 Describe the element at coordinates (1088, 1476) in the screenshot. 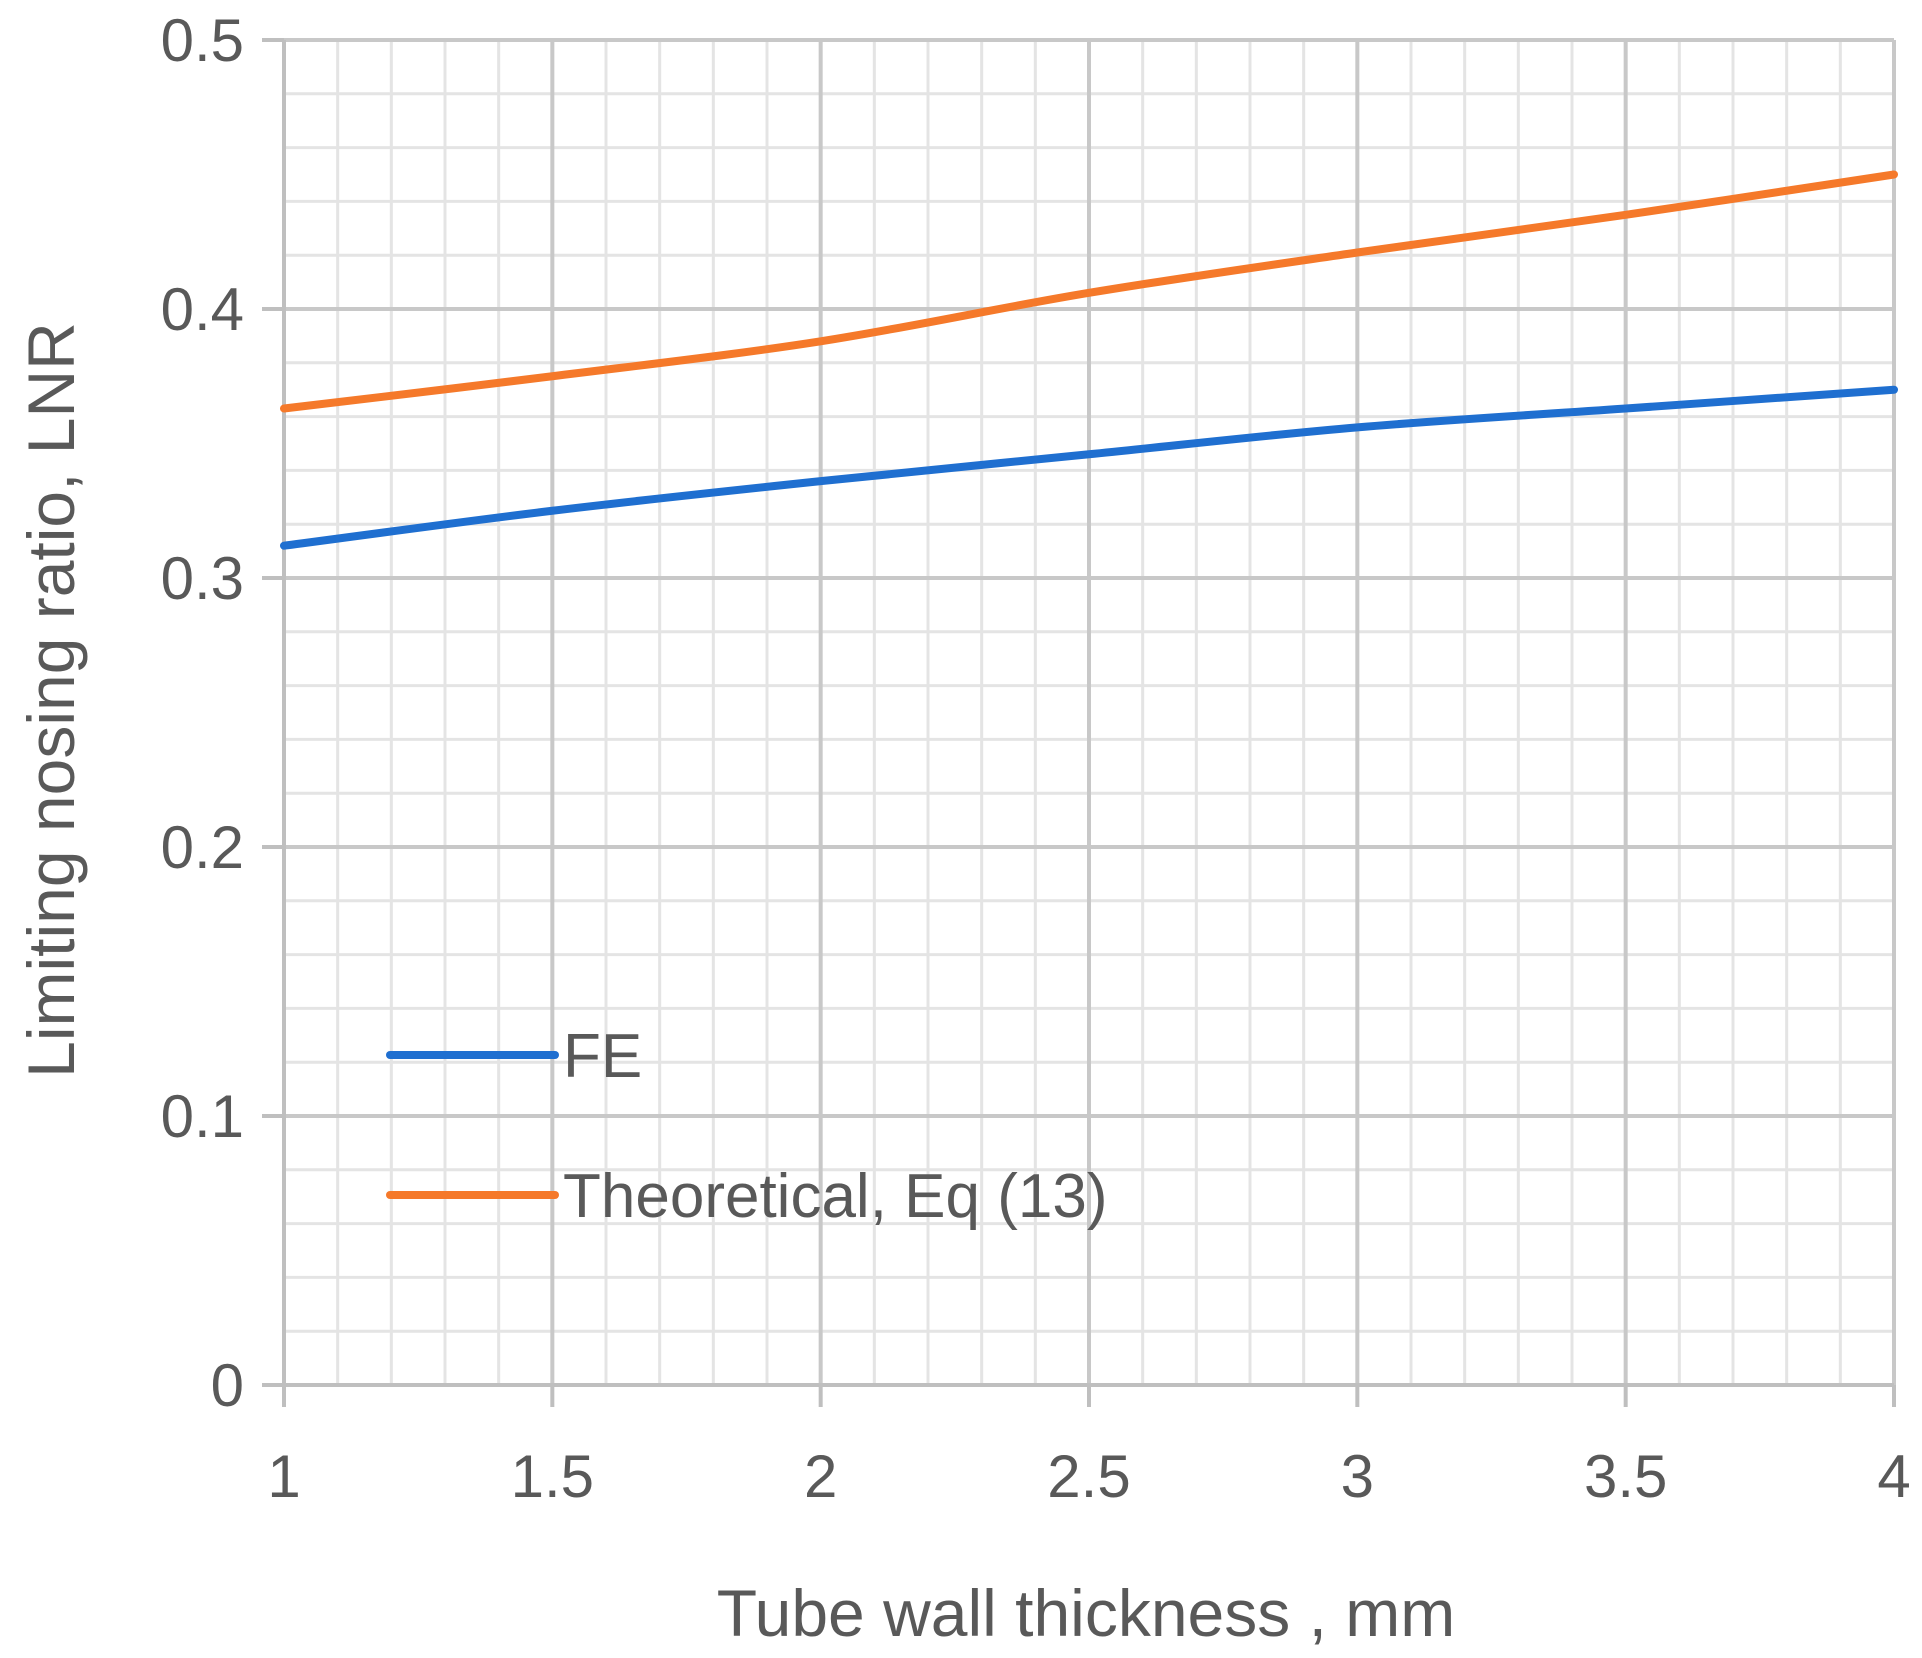

I see `x-tick-label: 2.5` at that location.